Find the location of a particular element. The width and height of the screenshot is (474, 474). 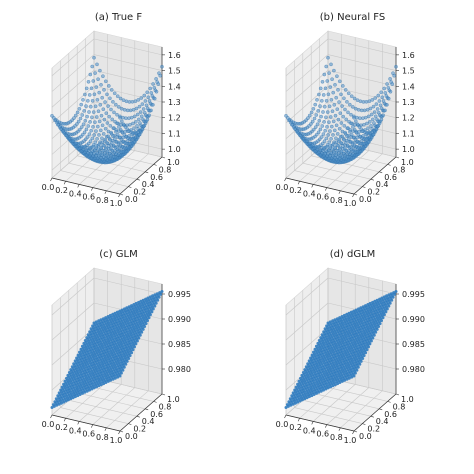

z-tick-label: 0.995 is located at coordinates (179, 294).